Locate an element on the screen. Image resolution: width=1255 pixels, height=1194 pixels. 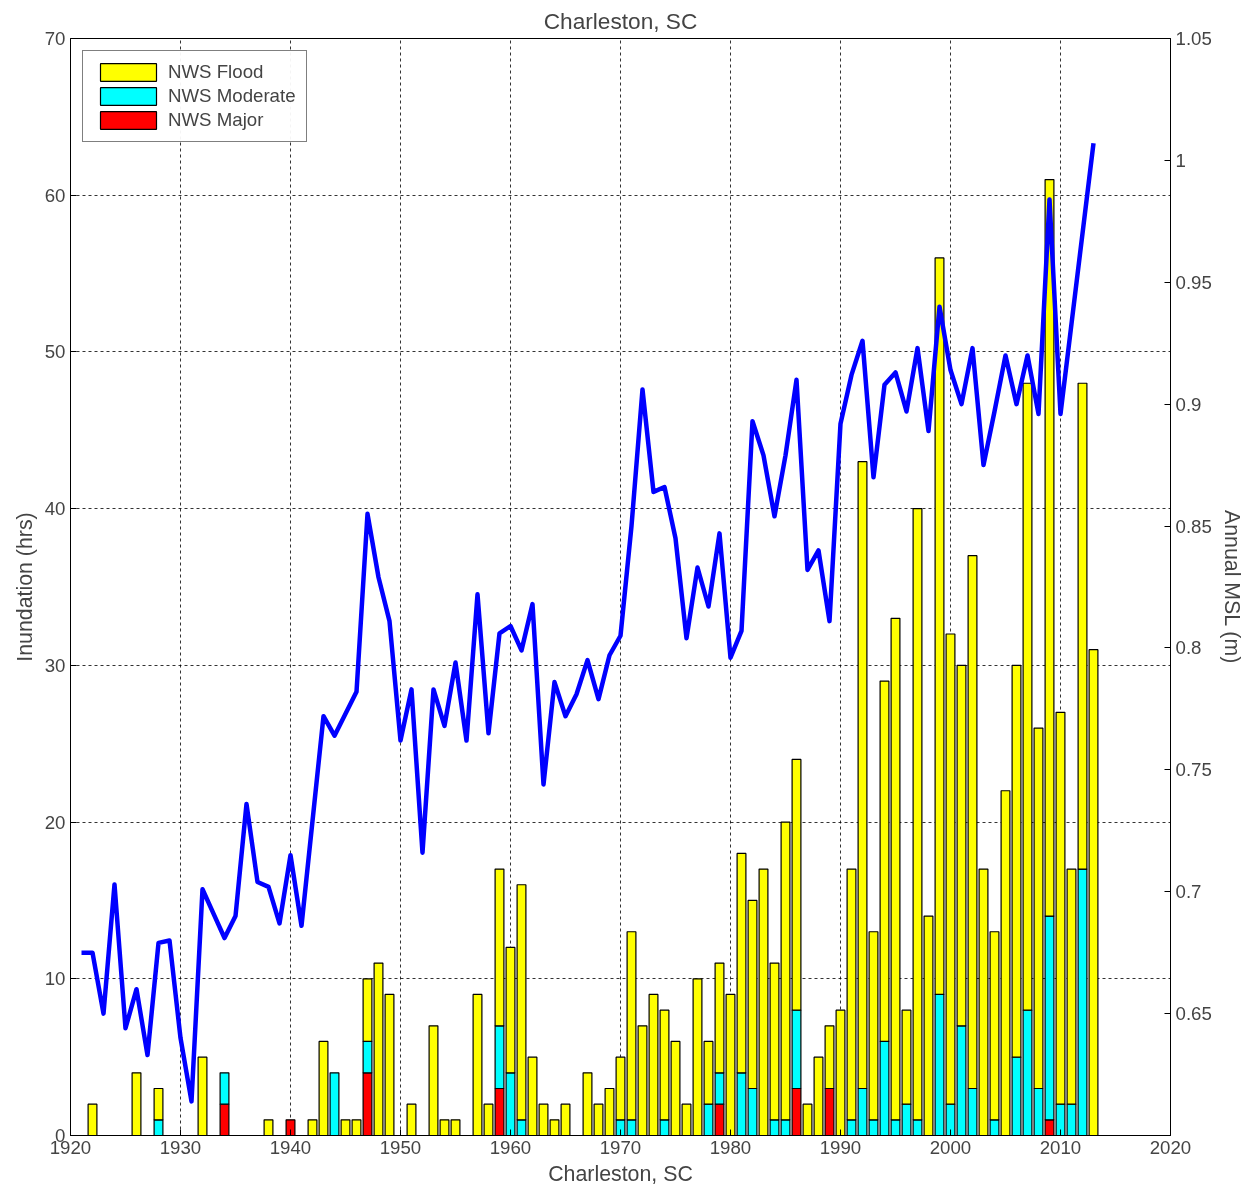
y2-tick-label: 1 is located at coordinates (1180, 160).